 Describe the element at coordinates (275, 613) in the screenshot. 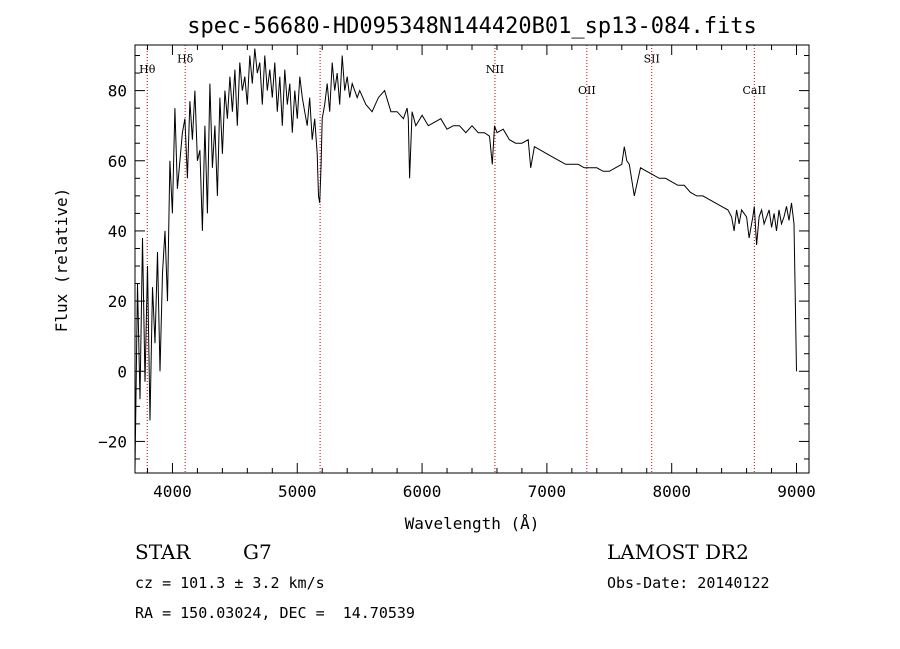

I see `coords-text: RA = 150.03024, DEC = 14.70539` at that location.